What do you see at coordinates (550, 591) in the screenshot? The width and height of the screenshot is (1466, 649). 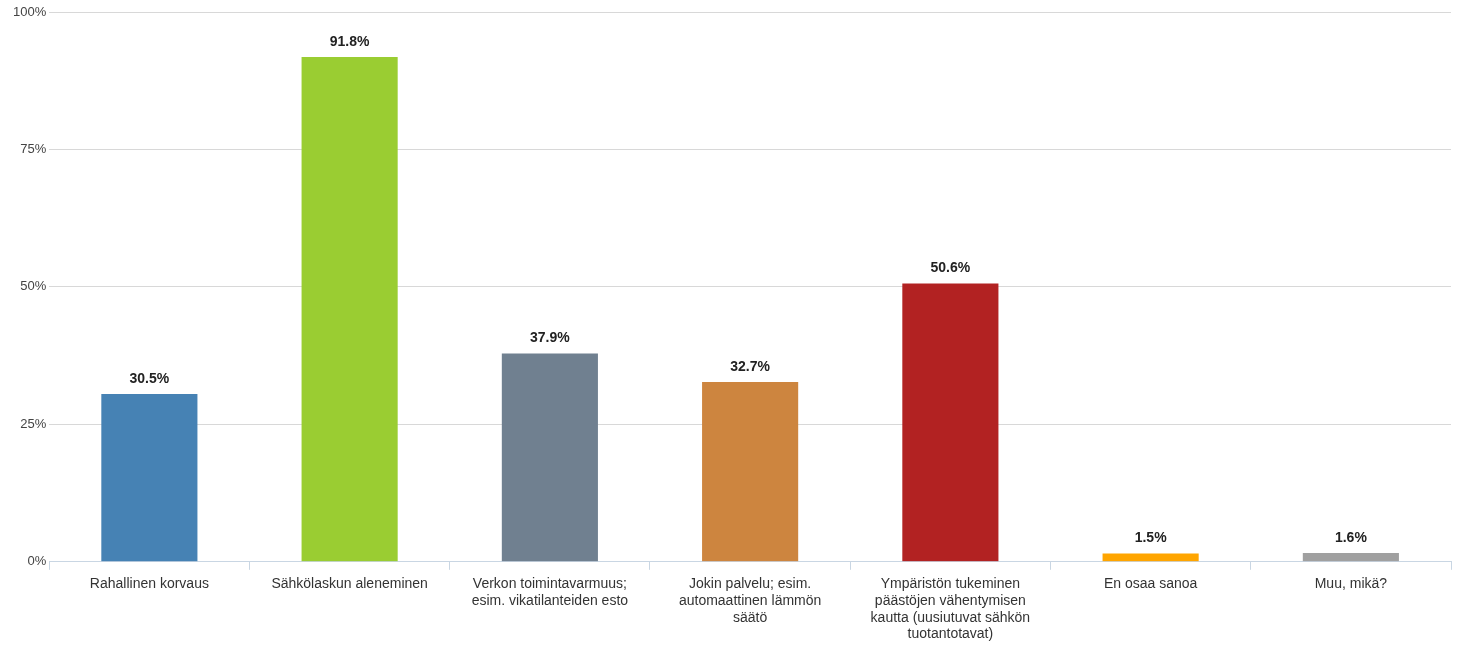 I see `x-tick-label: Verkon toimintavarmuus; esim. vikatilanteiden esto` at bounding box center [550, 591].